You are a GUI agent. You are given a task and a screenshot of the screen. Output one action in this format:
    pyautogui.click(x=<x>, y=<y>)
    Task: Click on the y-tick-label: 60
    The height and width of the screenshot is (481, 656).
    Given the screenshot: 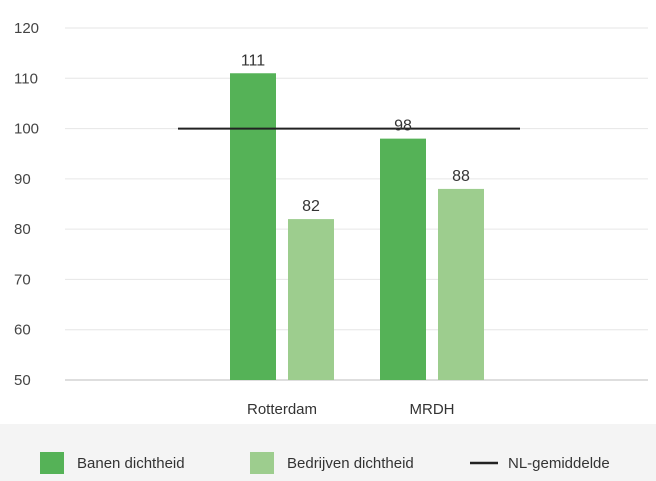 What is the action you would take?
    pyautogui.click(x=22, y=330)
    